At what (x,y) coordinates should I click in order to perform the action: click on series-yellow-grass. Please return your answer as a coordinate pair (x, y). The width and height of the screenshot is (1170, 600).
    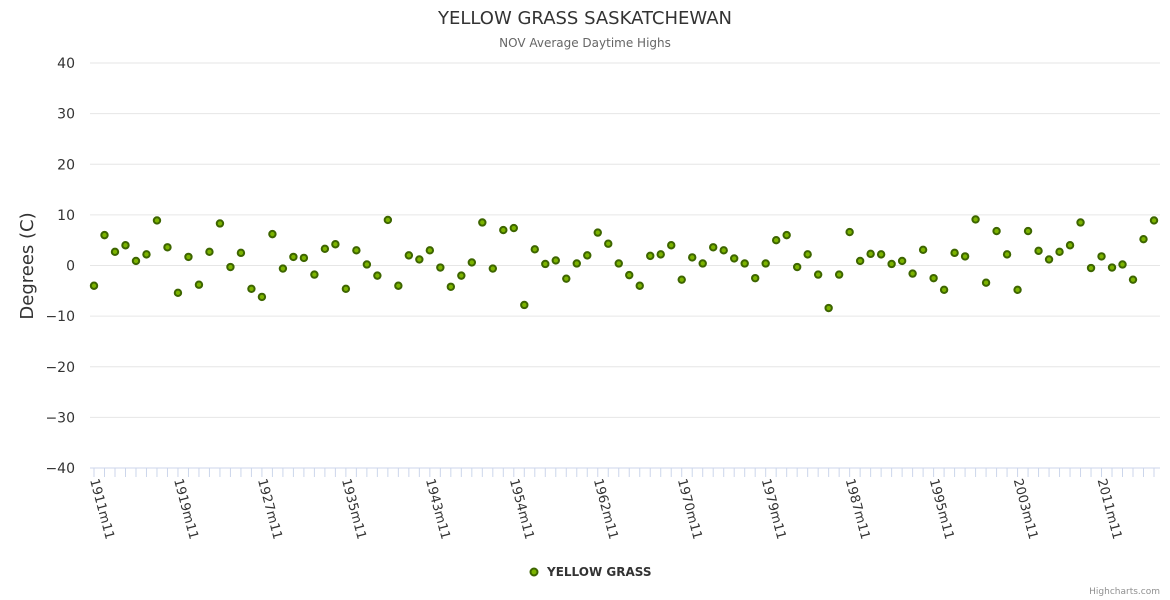
    Looking at the image, I should click on (624, 264).